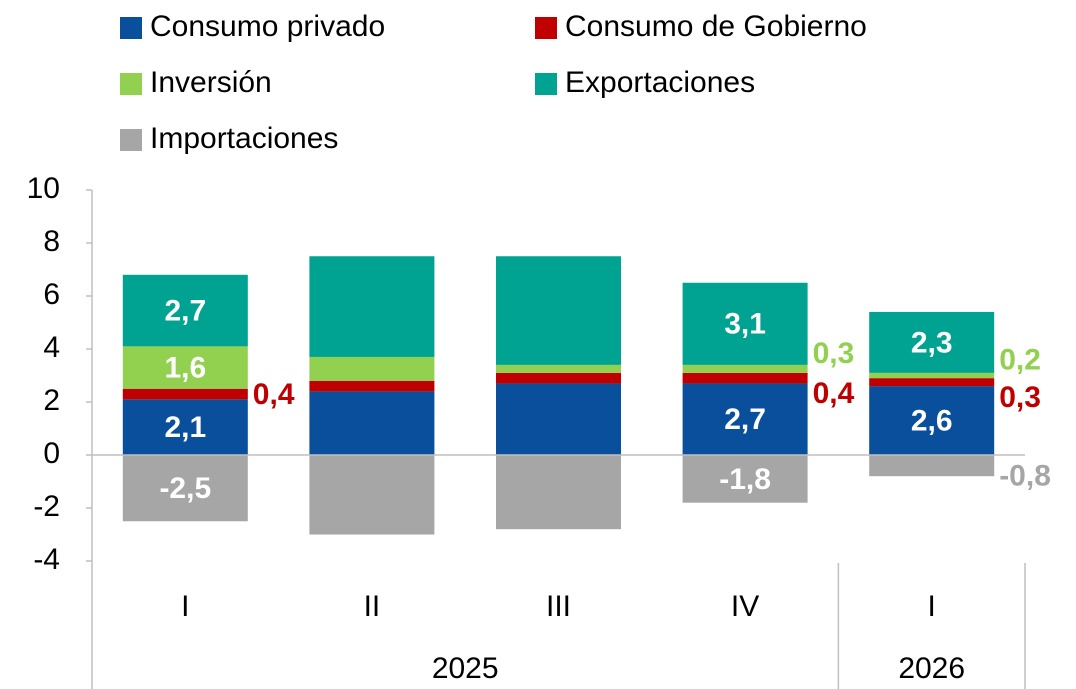 The height and width of the screenshot is (689, 1076). I want to click on x-tick-label: III, so click(558, 606).